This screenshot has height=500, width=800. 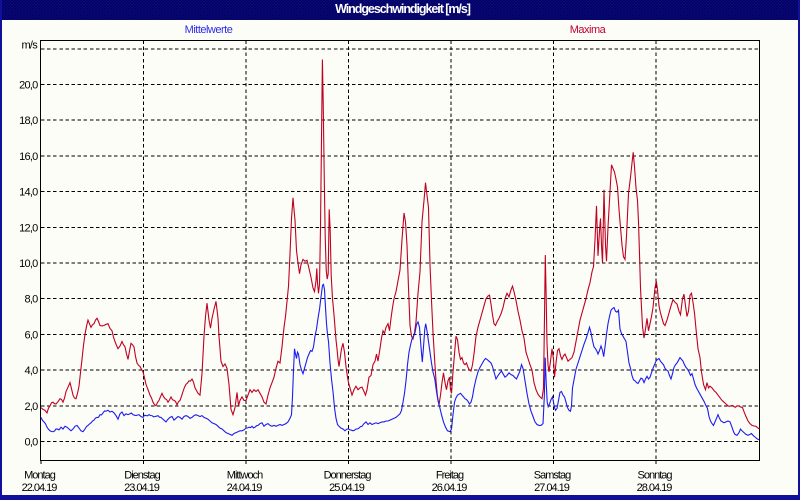 What do you see at coordinates (347, 488) in the screenshot?
I see `svg-text: 25.04.19` at bounding box center [347, 488].